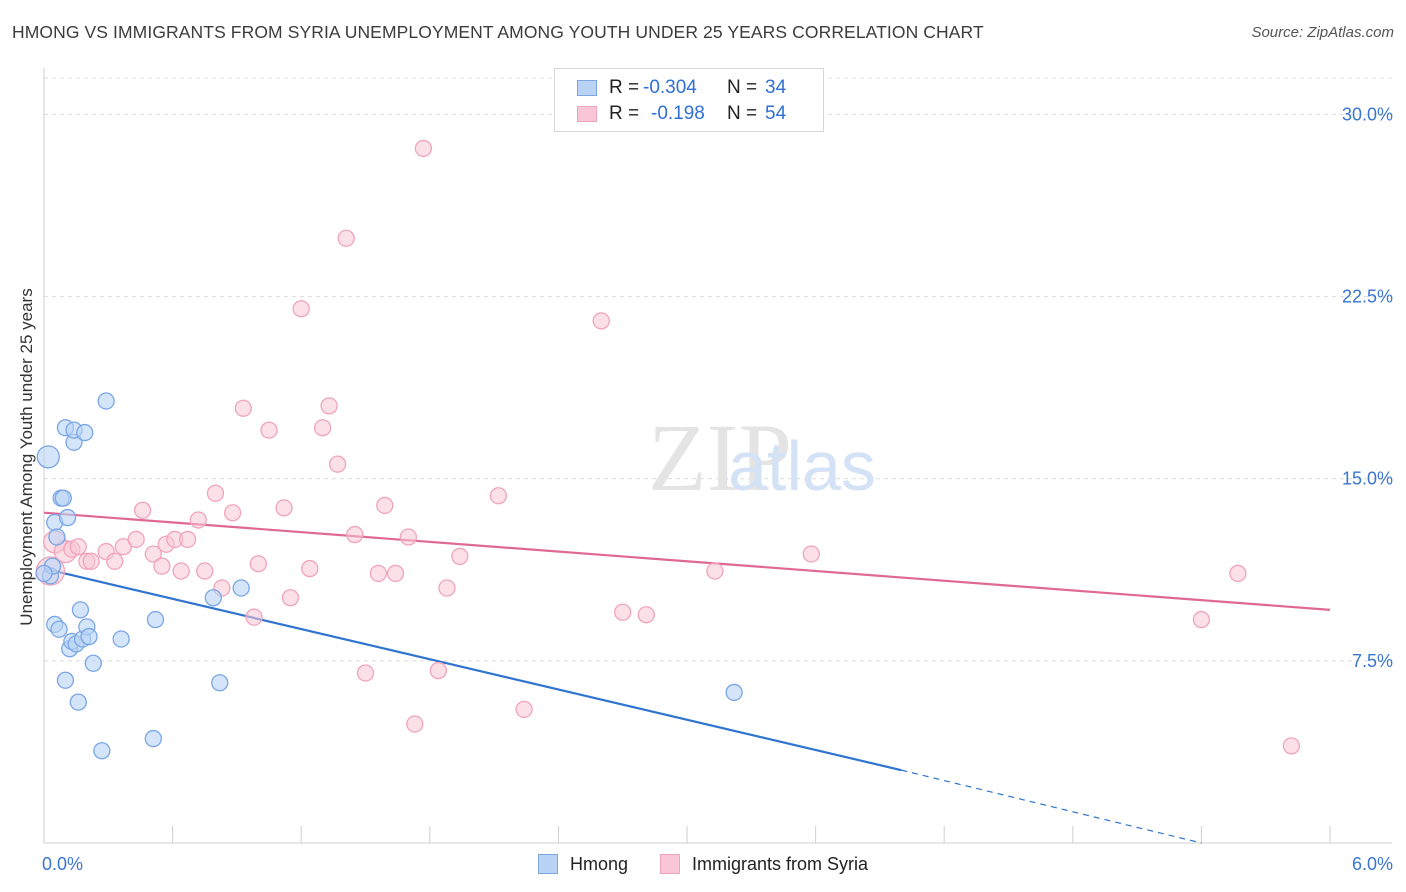  I want to click on legend-row-hmong: R = -0.304 N = 34, so click(681, 88).